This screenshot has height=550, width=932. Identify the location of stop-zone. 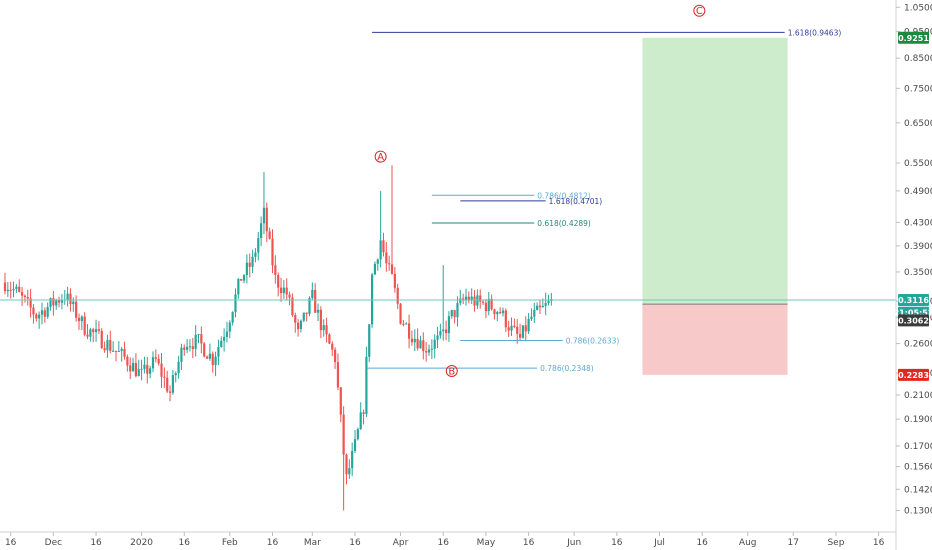
(715, 339).